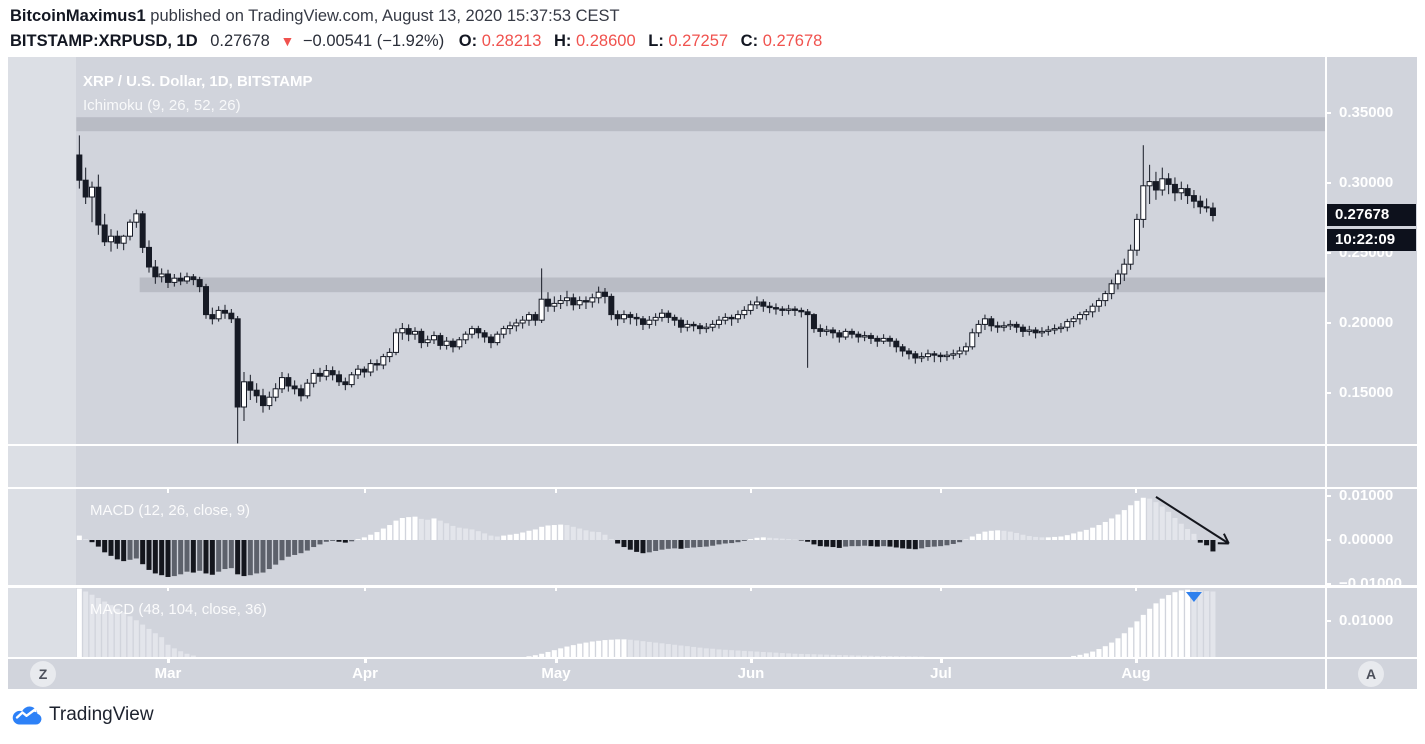 The width and height of the screenshot is (1425, 744). I want to click on auto-scale-button: A, so click(1371, 674).